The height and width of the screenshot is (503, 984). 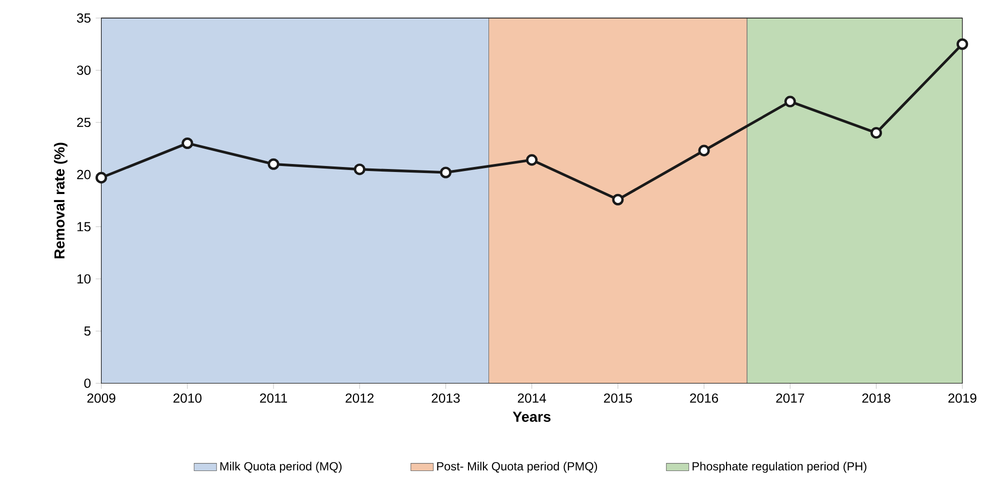 What do you see at coordinates (273, 398) in the screenshot?
I see `x-tick-label: 2011` at bounding box center [273, 398].